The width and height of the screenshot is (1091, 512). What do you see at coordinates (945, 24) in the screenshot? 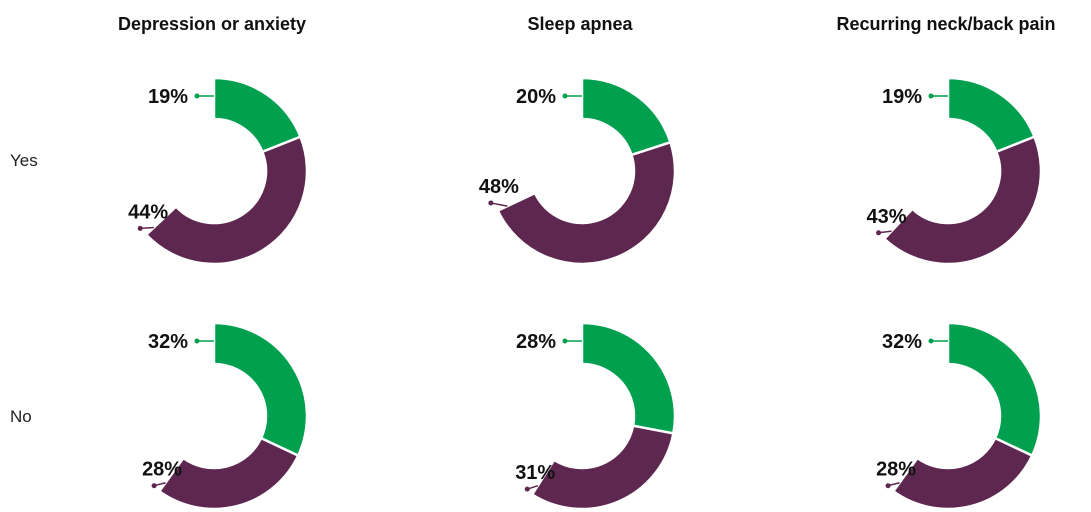
I see `column-title-neck-back-pain: Recurring neck/back pain` at bounding box center [945, 24].